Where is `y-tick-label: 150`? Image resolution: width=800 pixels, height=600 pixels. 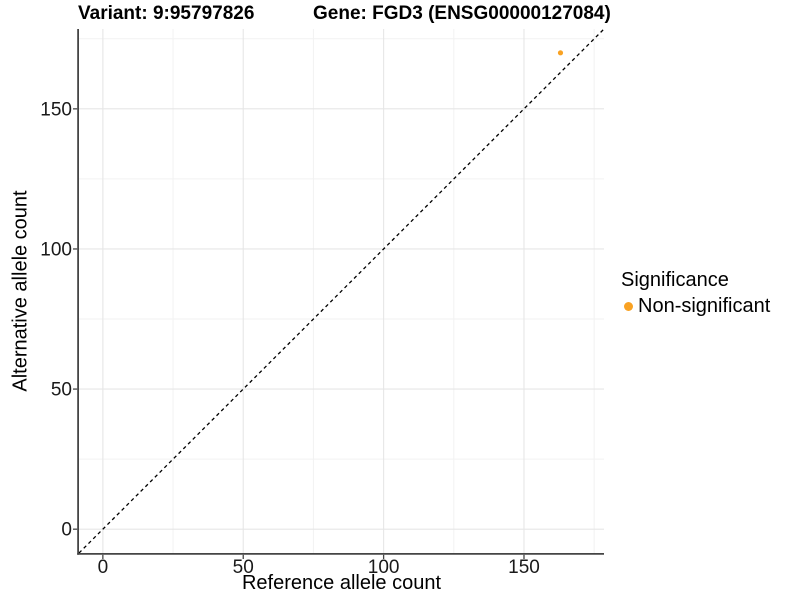 y-tick-label: 150 is located at coordinates (56, 109).